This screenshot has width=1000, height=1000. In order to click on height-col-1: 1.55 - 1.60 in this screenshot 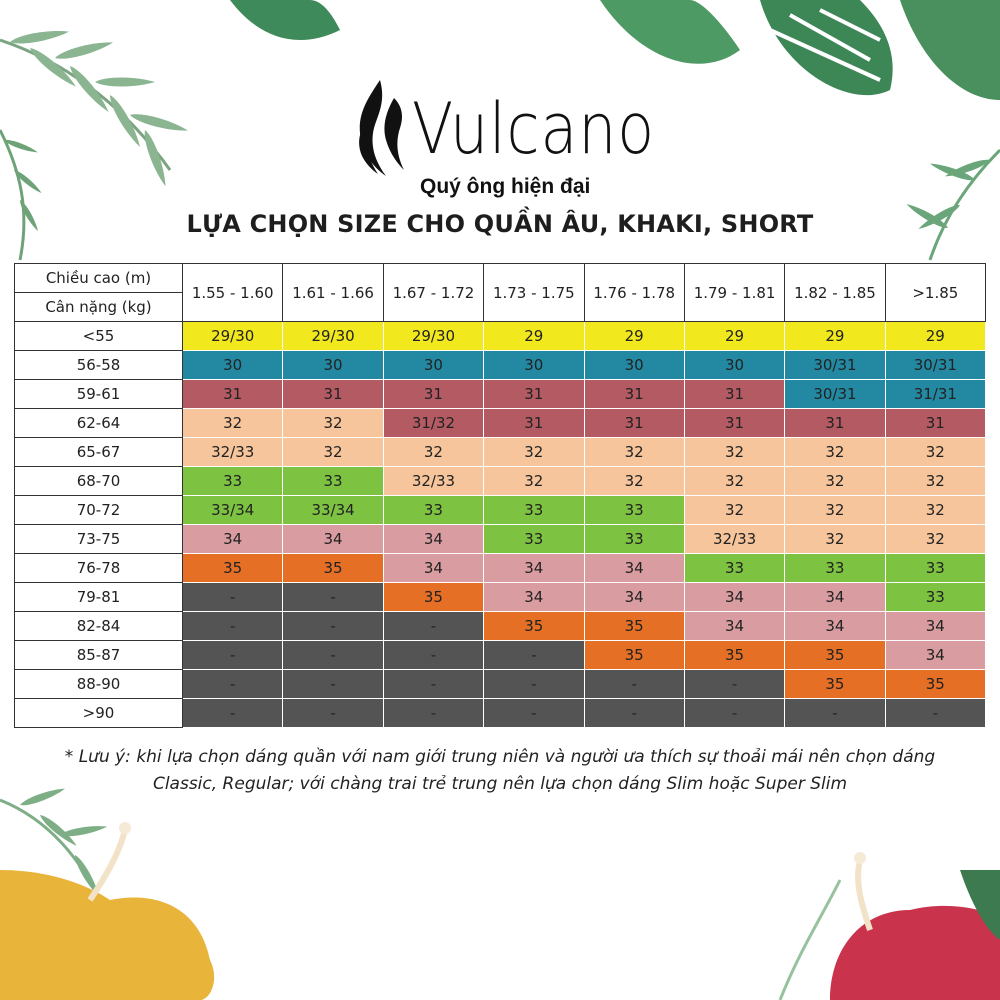, I will do `click(232, 292)`.